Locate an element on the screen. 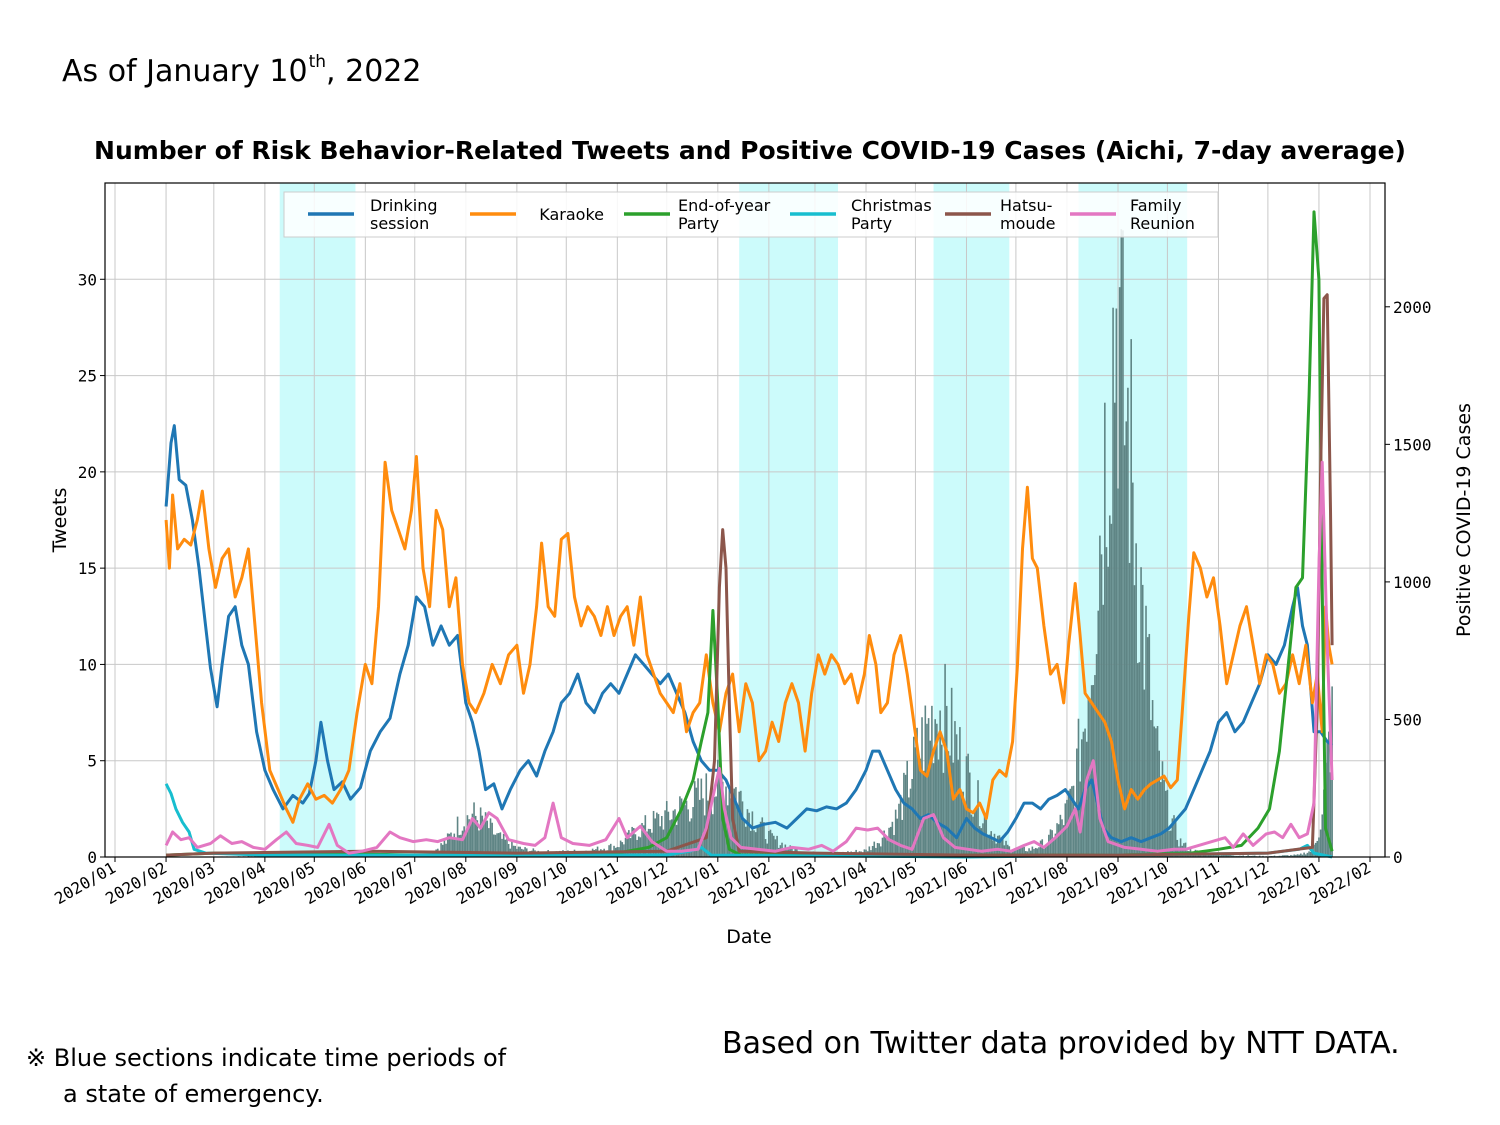  y2-tick-label: 1500 is located at coordinates (1412, 444).